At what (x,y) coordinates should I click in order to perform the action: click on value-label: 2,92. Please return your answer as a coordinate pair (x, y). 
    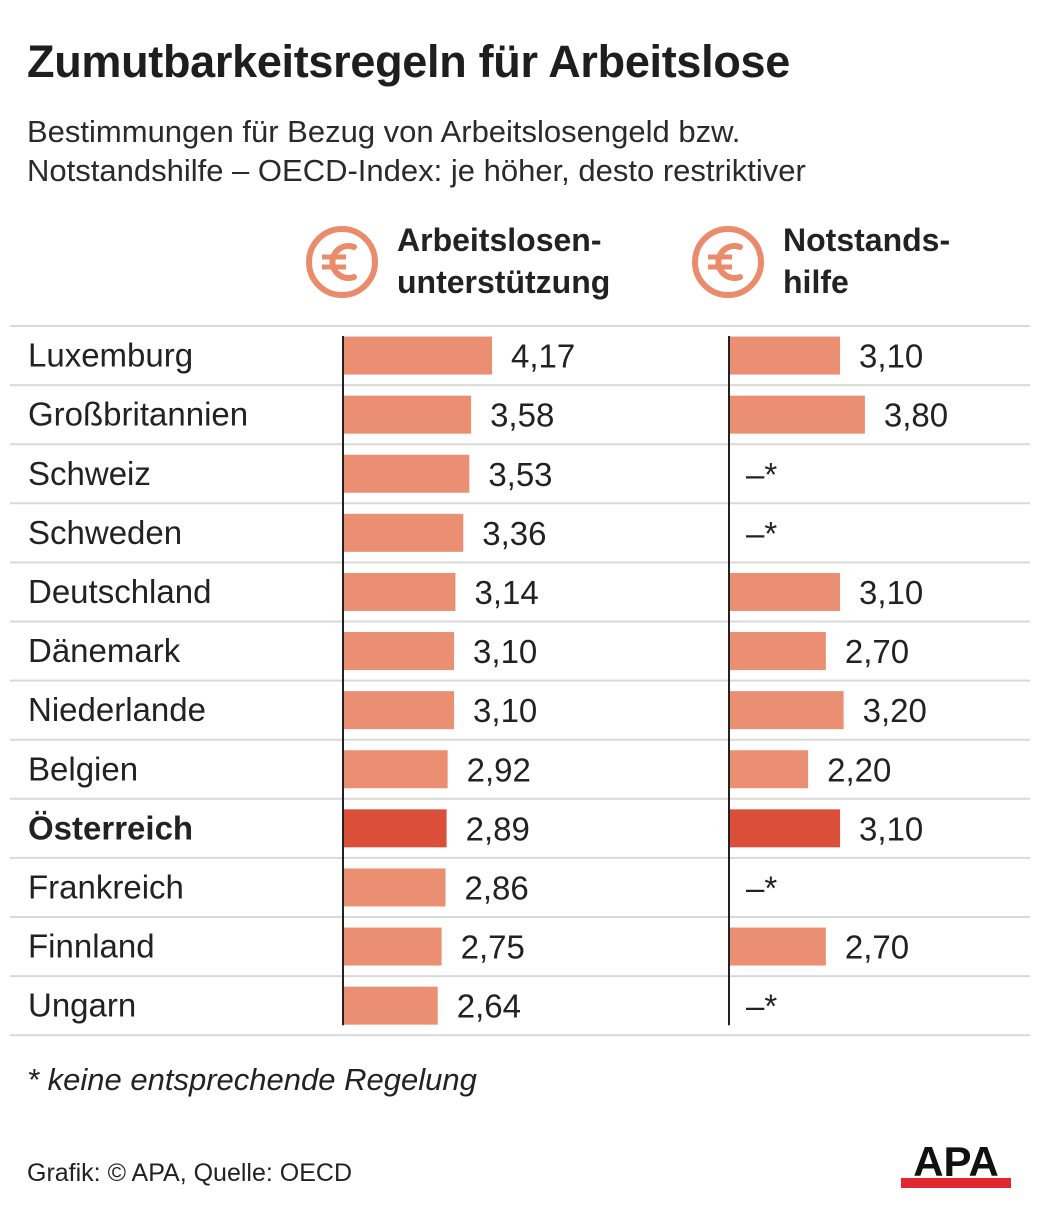
    Looking at the image, I should click on (499, 769).